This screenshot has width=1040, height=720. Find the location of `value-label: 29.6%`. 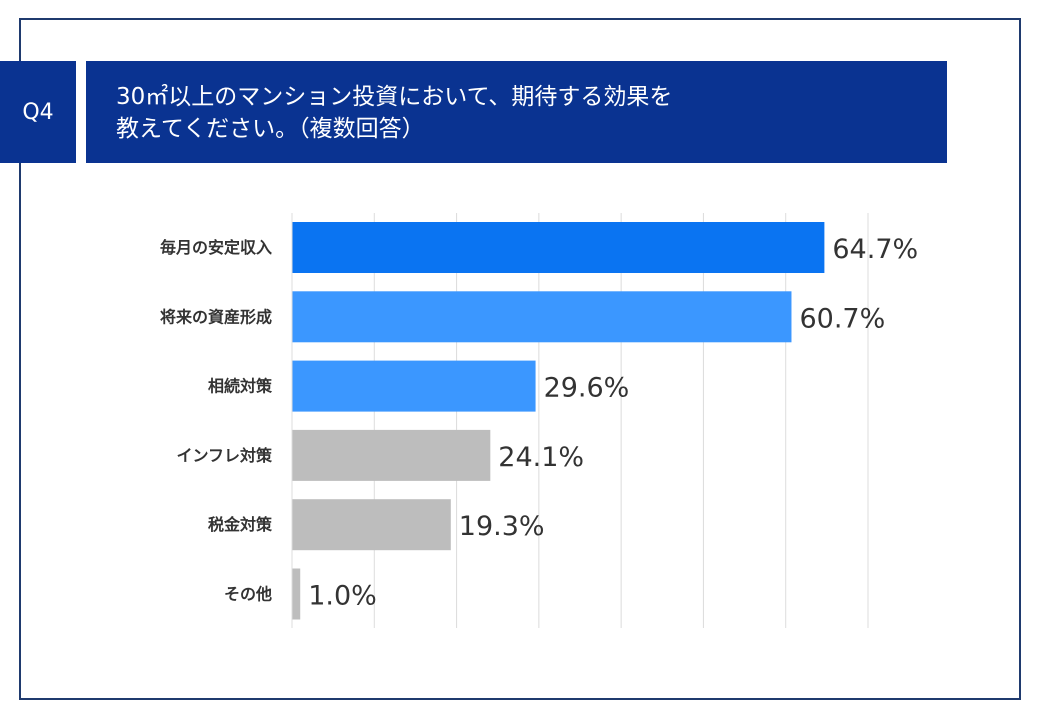

value-label: 29.6% is located at coordinates (587, 388).